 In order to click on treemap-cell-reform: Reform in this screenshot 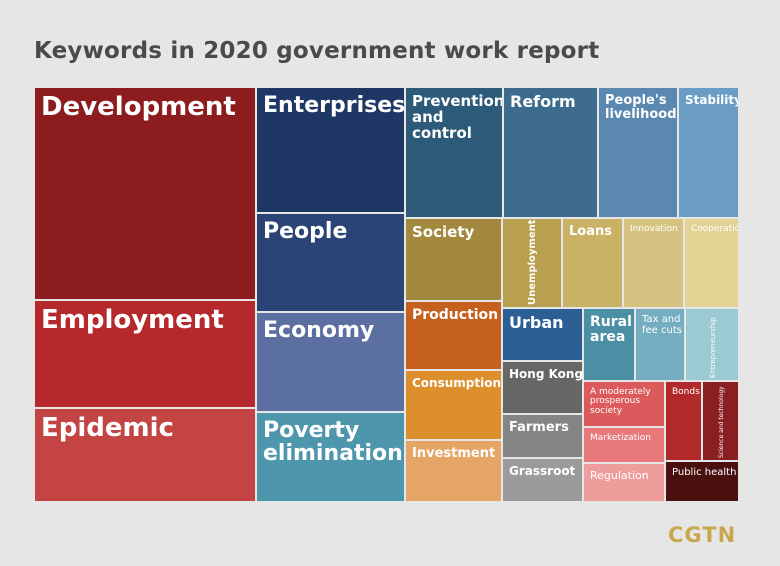, I will do `click(550, 152)`.